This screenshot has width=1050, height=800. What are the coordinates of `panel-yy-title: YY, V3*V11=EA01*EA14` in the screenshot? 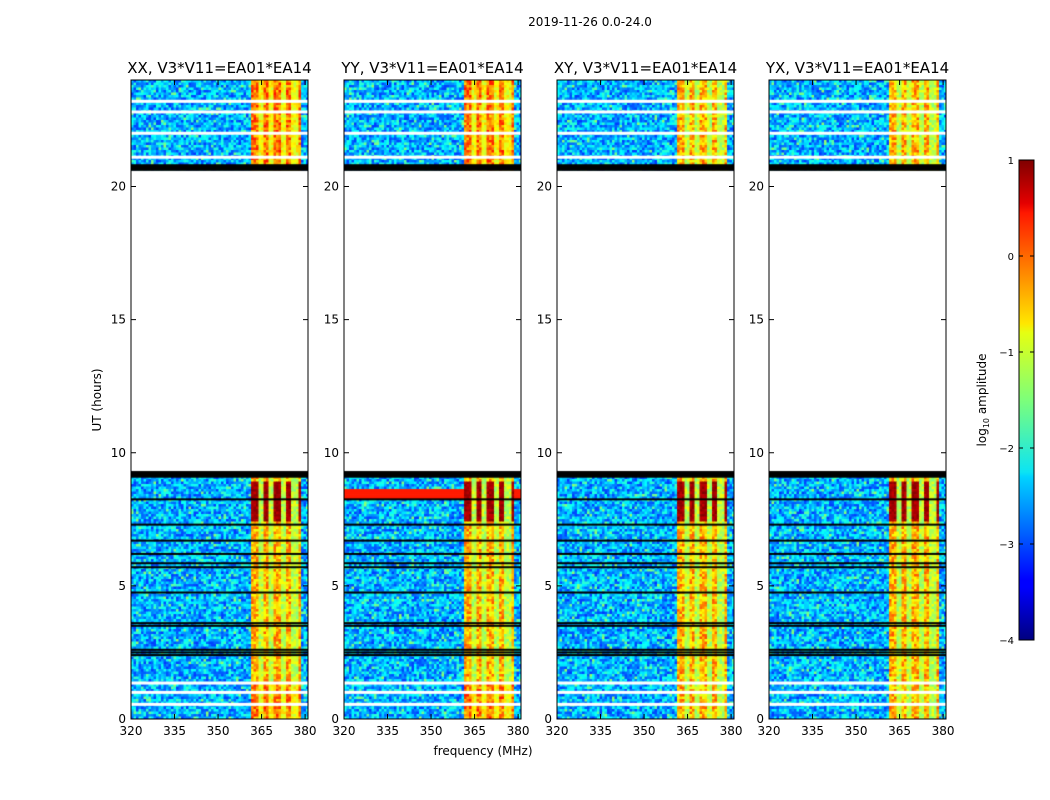 It's located at (431, 68).